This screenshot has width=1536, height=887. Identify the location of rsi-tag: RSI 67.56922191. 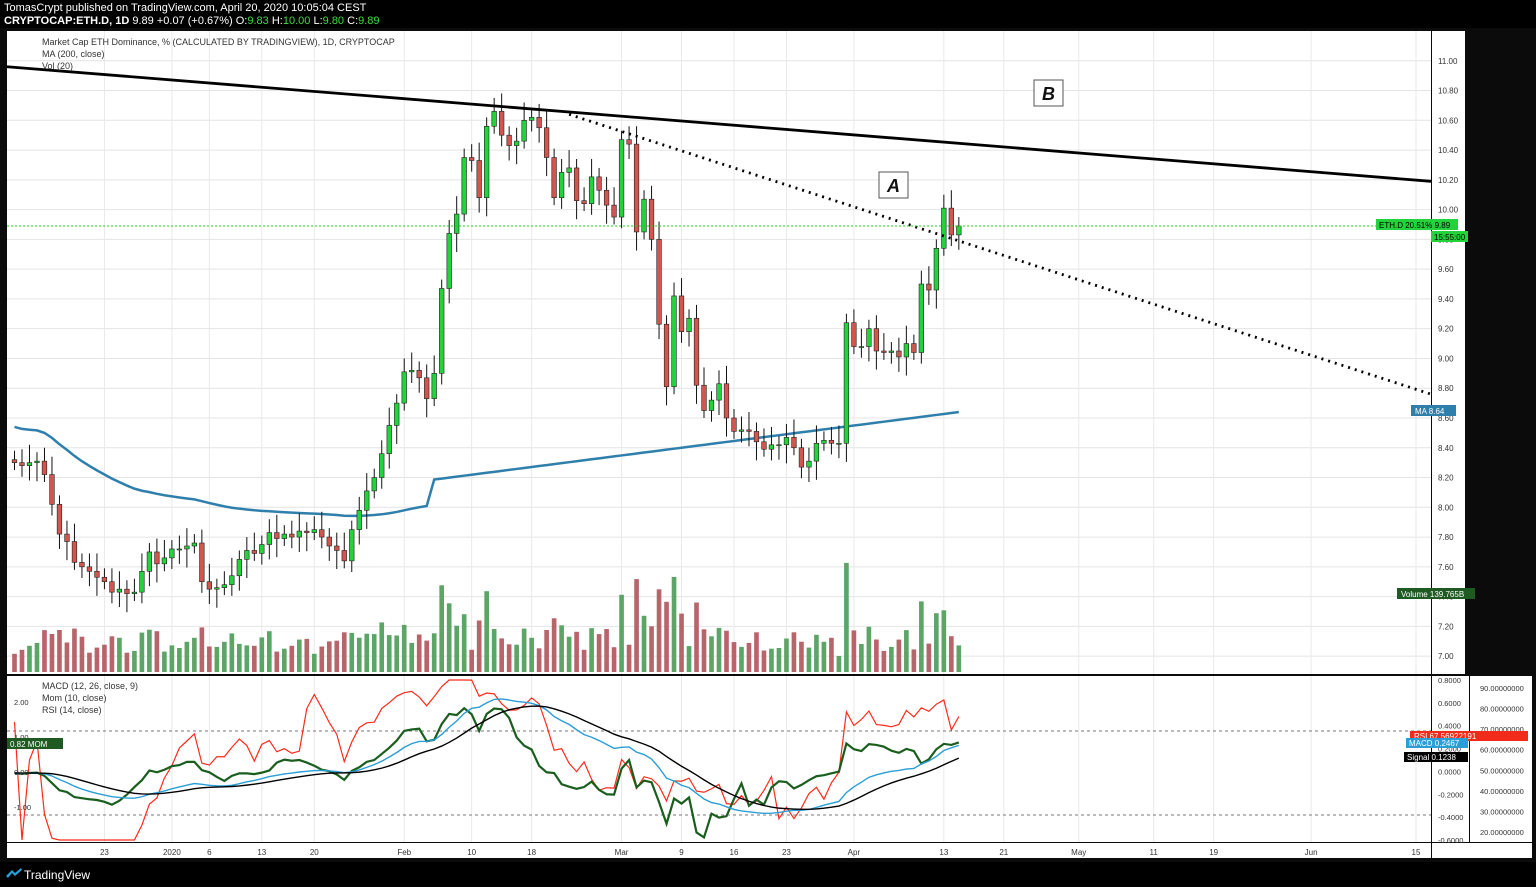
(1469, 736).